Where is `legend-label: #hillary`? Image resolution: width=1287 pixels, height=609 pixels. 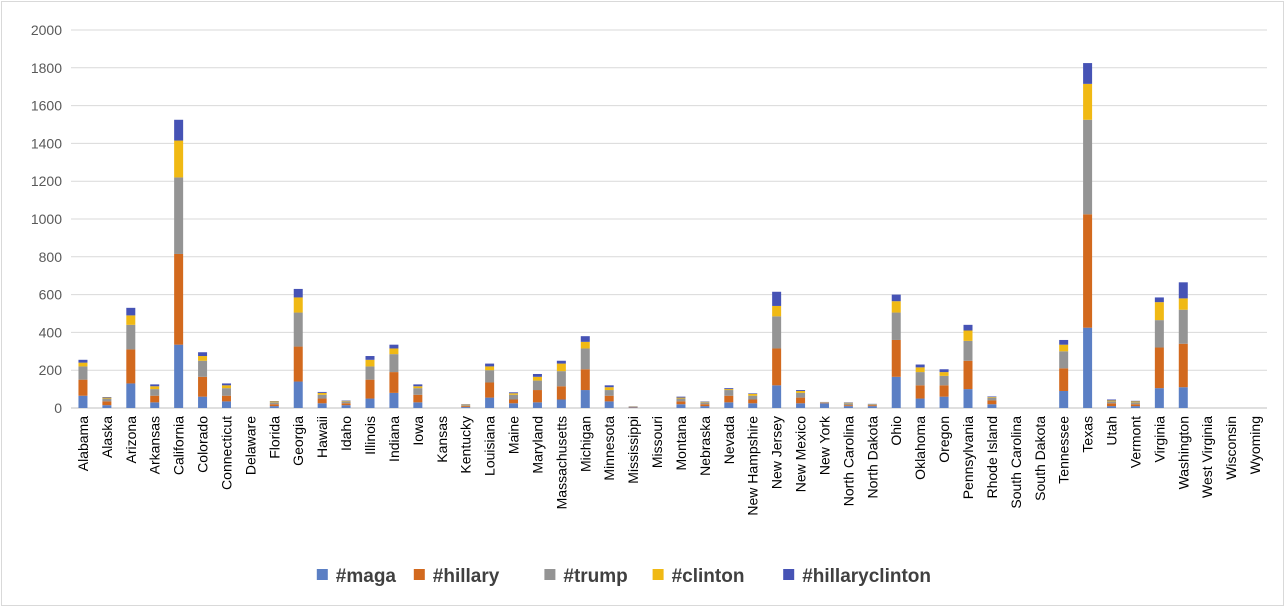
legend-label: #hillary is located at coordinates (466, 576).